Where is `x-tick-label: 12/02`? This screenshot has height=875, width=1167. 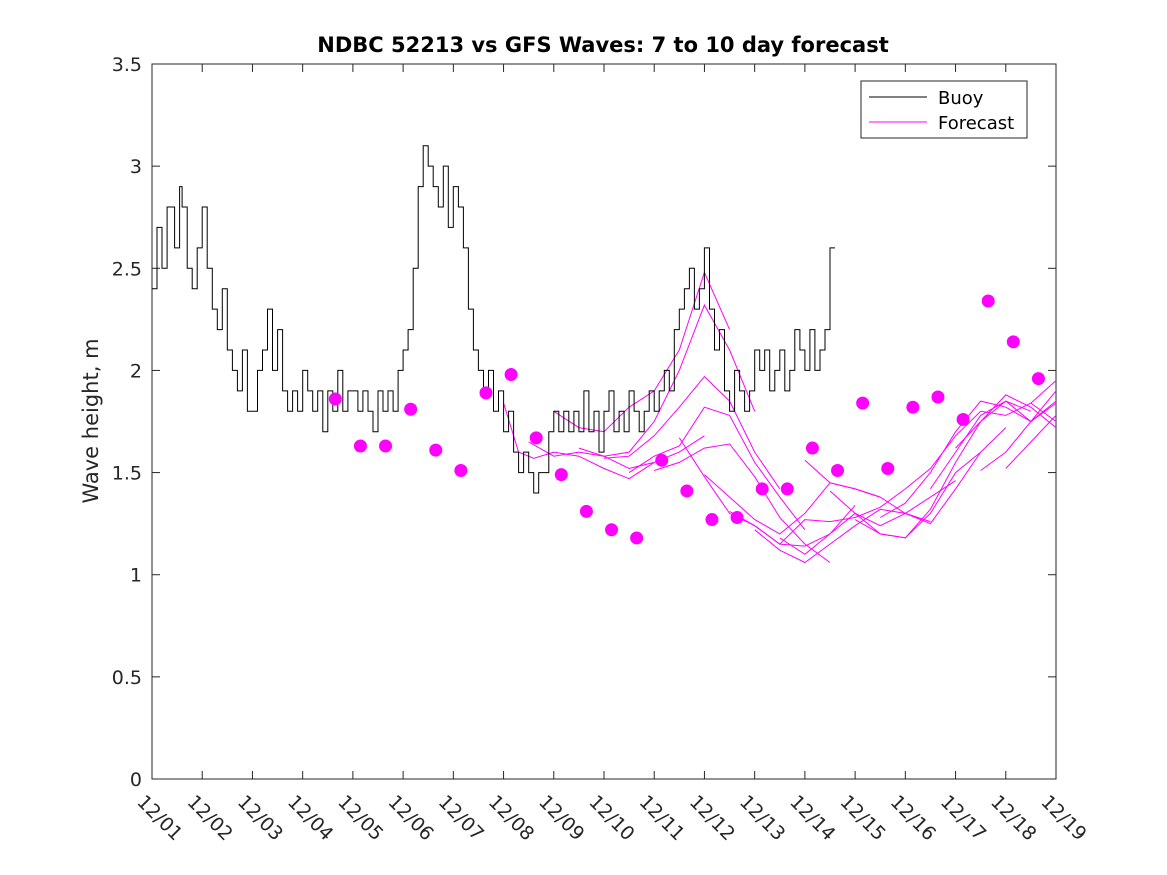
x-tick-label: 12/02 is located at coordinates (210, 818).